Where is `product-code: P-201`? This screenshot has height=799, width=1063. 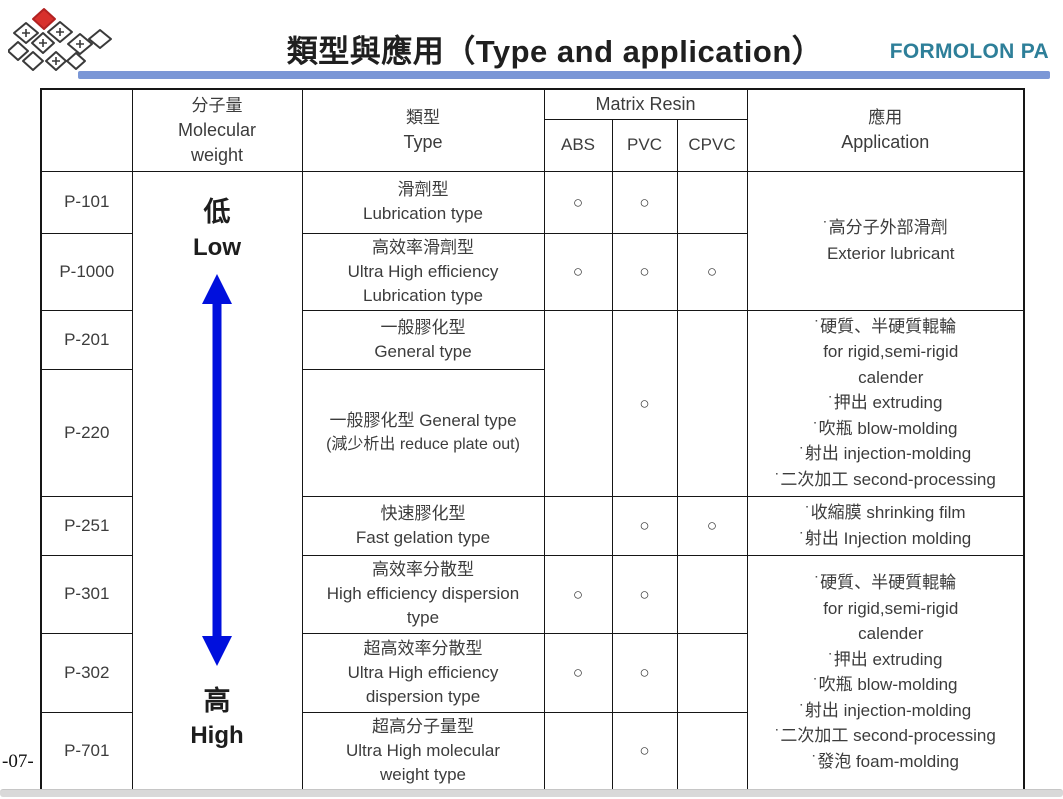 product-code: P-201 is located at coordinates (86, 339).